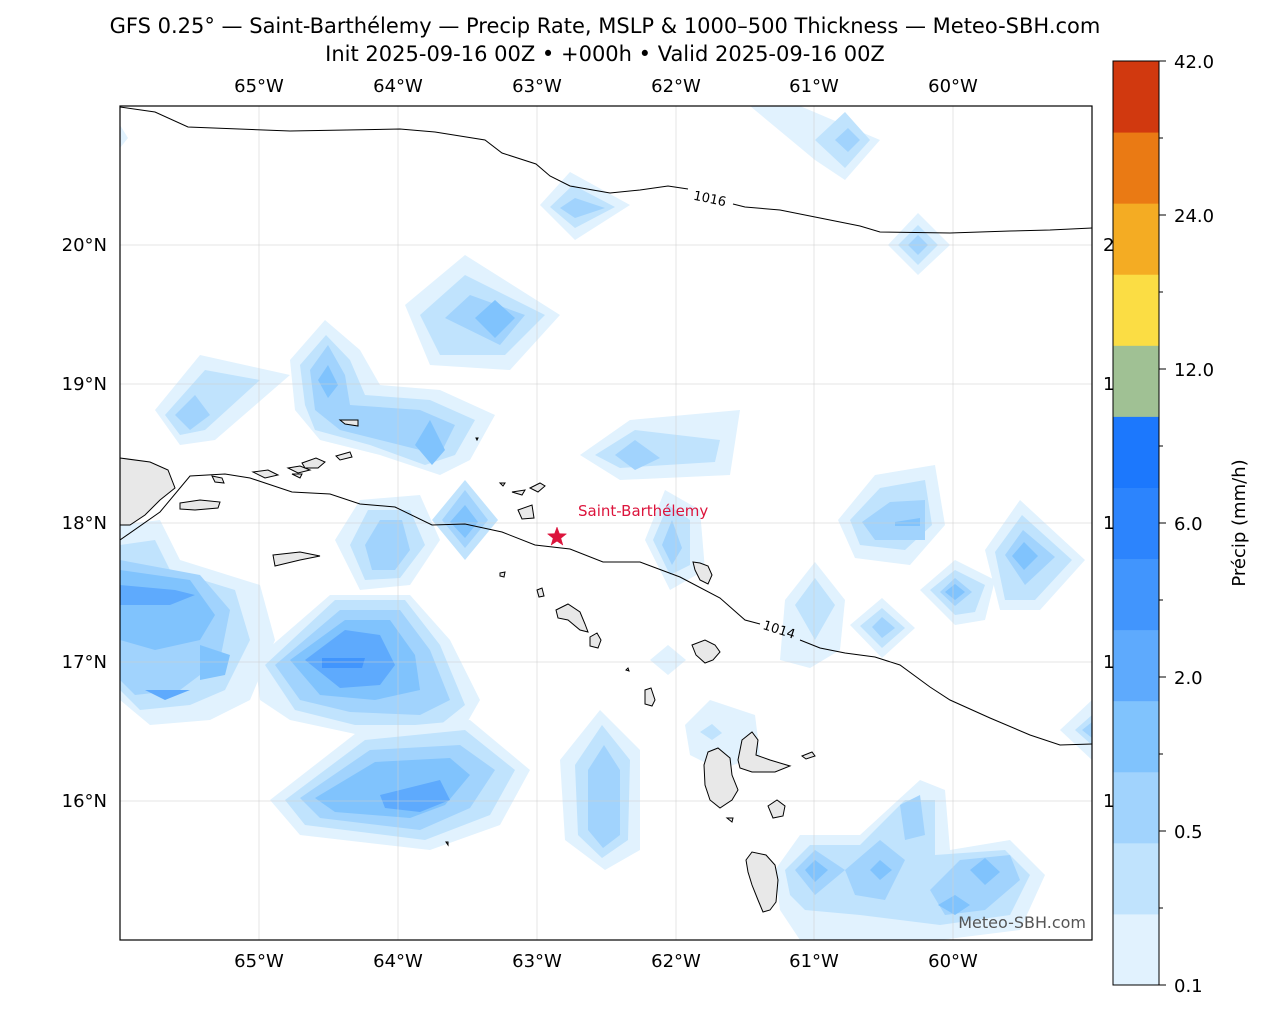 This screenshot has width=1264, height=1012. Describe the element at coordinates (1188, 832) in the screenshot. I see `colorbar-tick-label: 0.5` at that location.